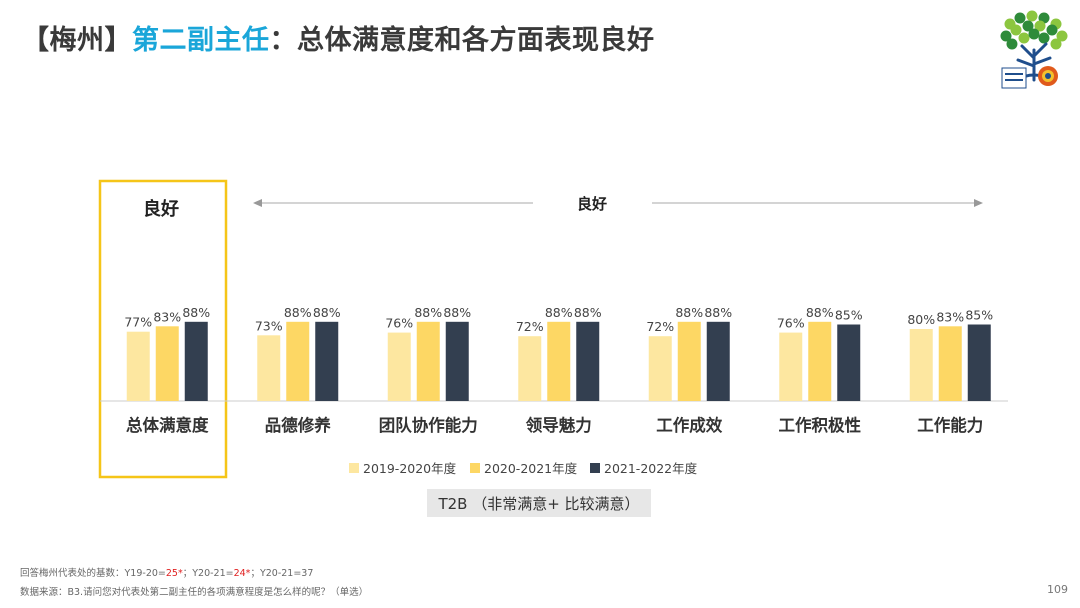 The image size is (1080, 608). I want to click on category-label: 团队协作能力, so click(428, 425).